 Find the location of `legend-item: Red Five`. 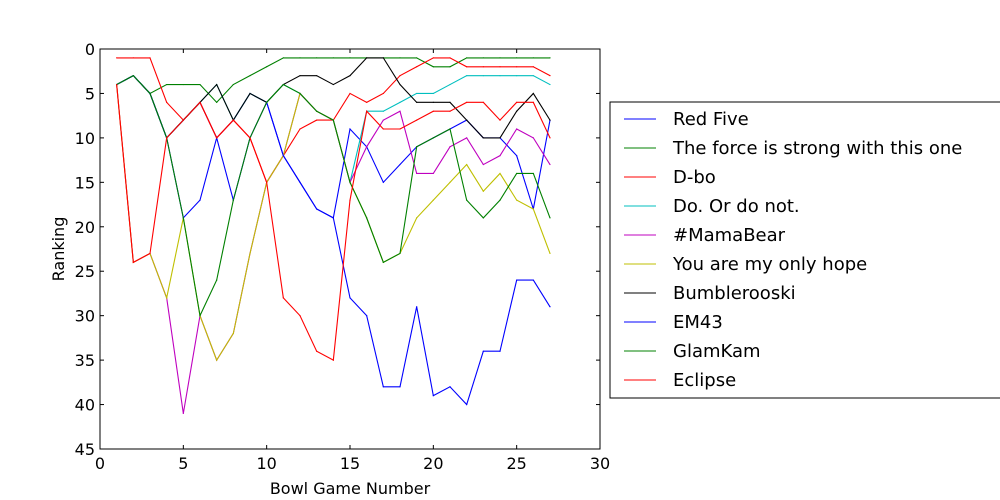

legend-item: Red Five is located at coordinates (686, 119).